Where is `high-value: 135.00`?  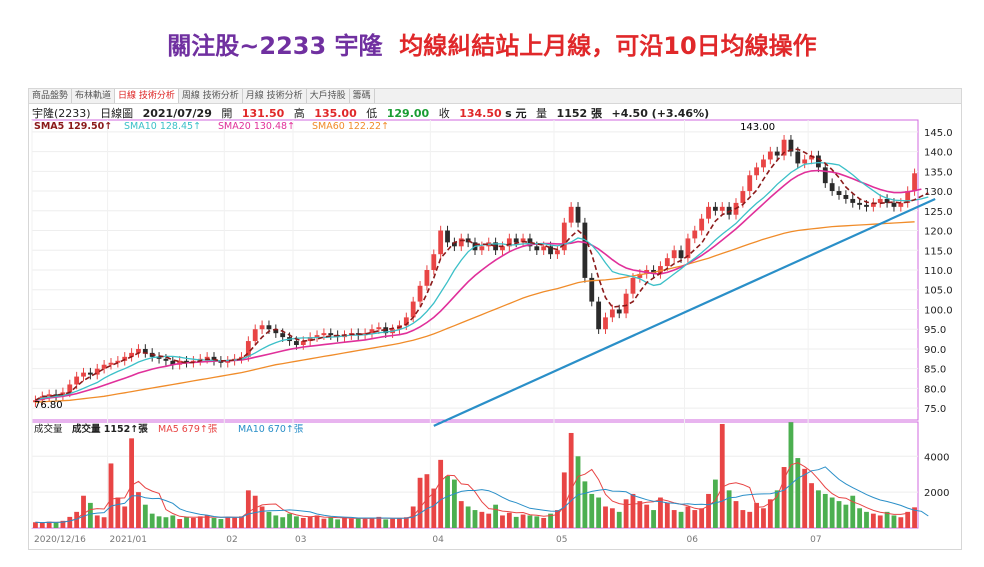
high-value: 135.00 is located at coordinates (335, 113).